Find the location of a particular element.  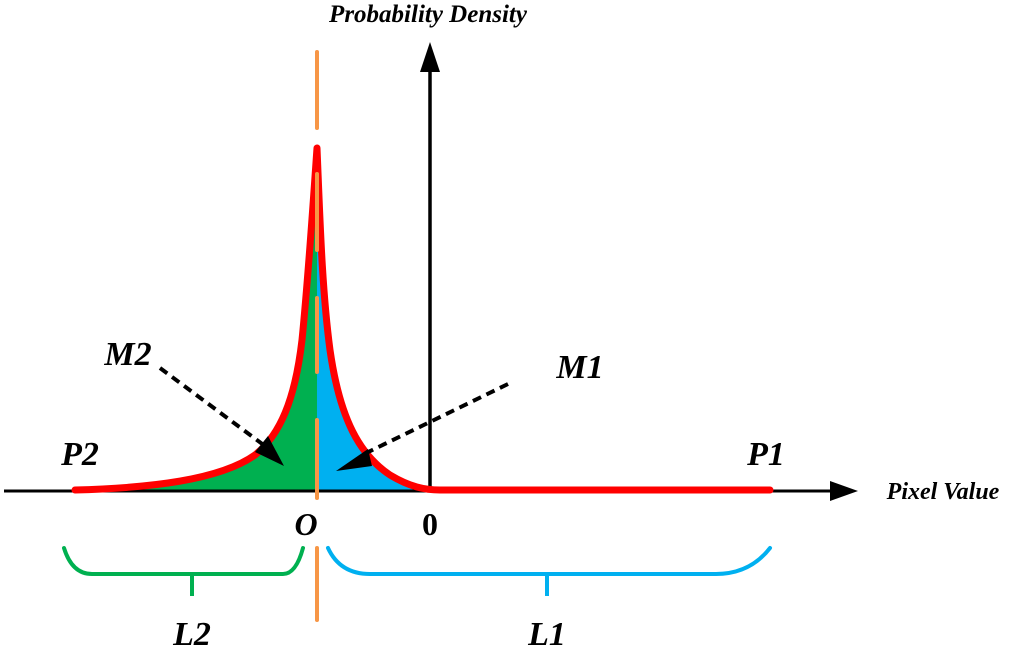

l1-range-brace is located at coordinates (549, 561).